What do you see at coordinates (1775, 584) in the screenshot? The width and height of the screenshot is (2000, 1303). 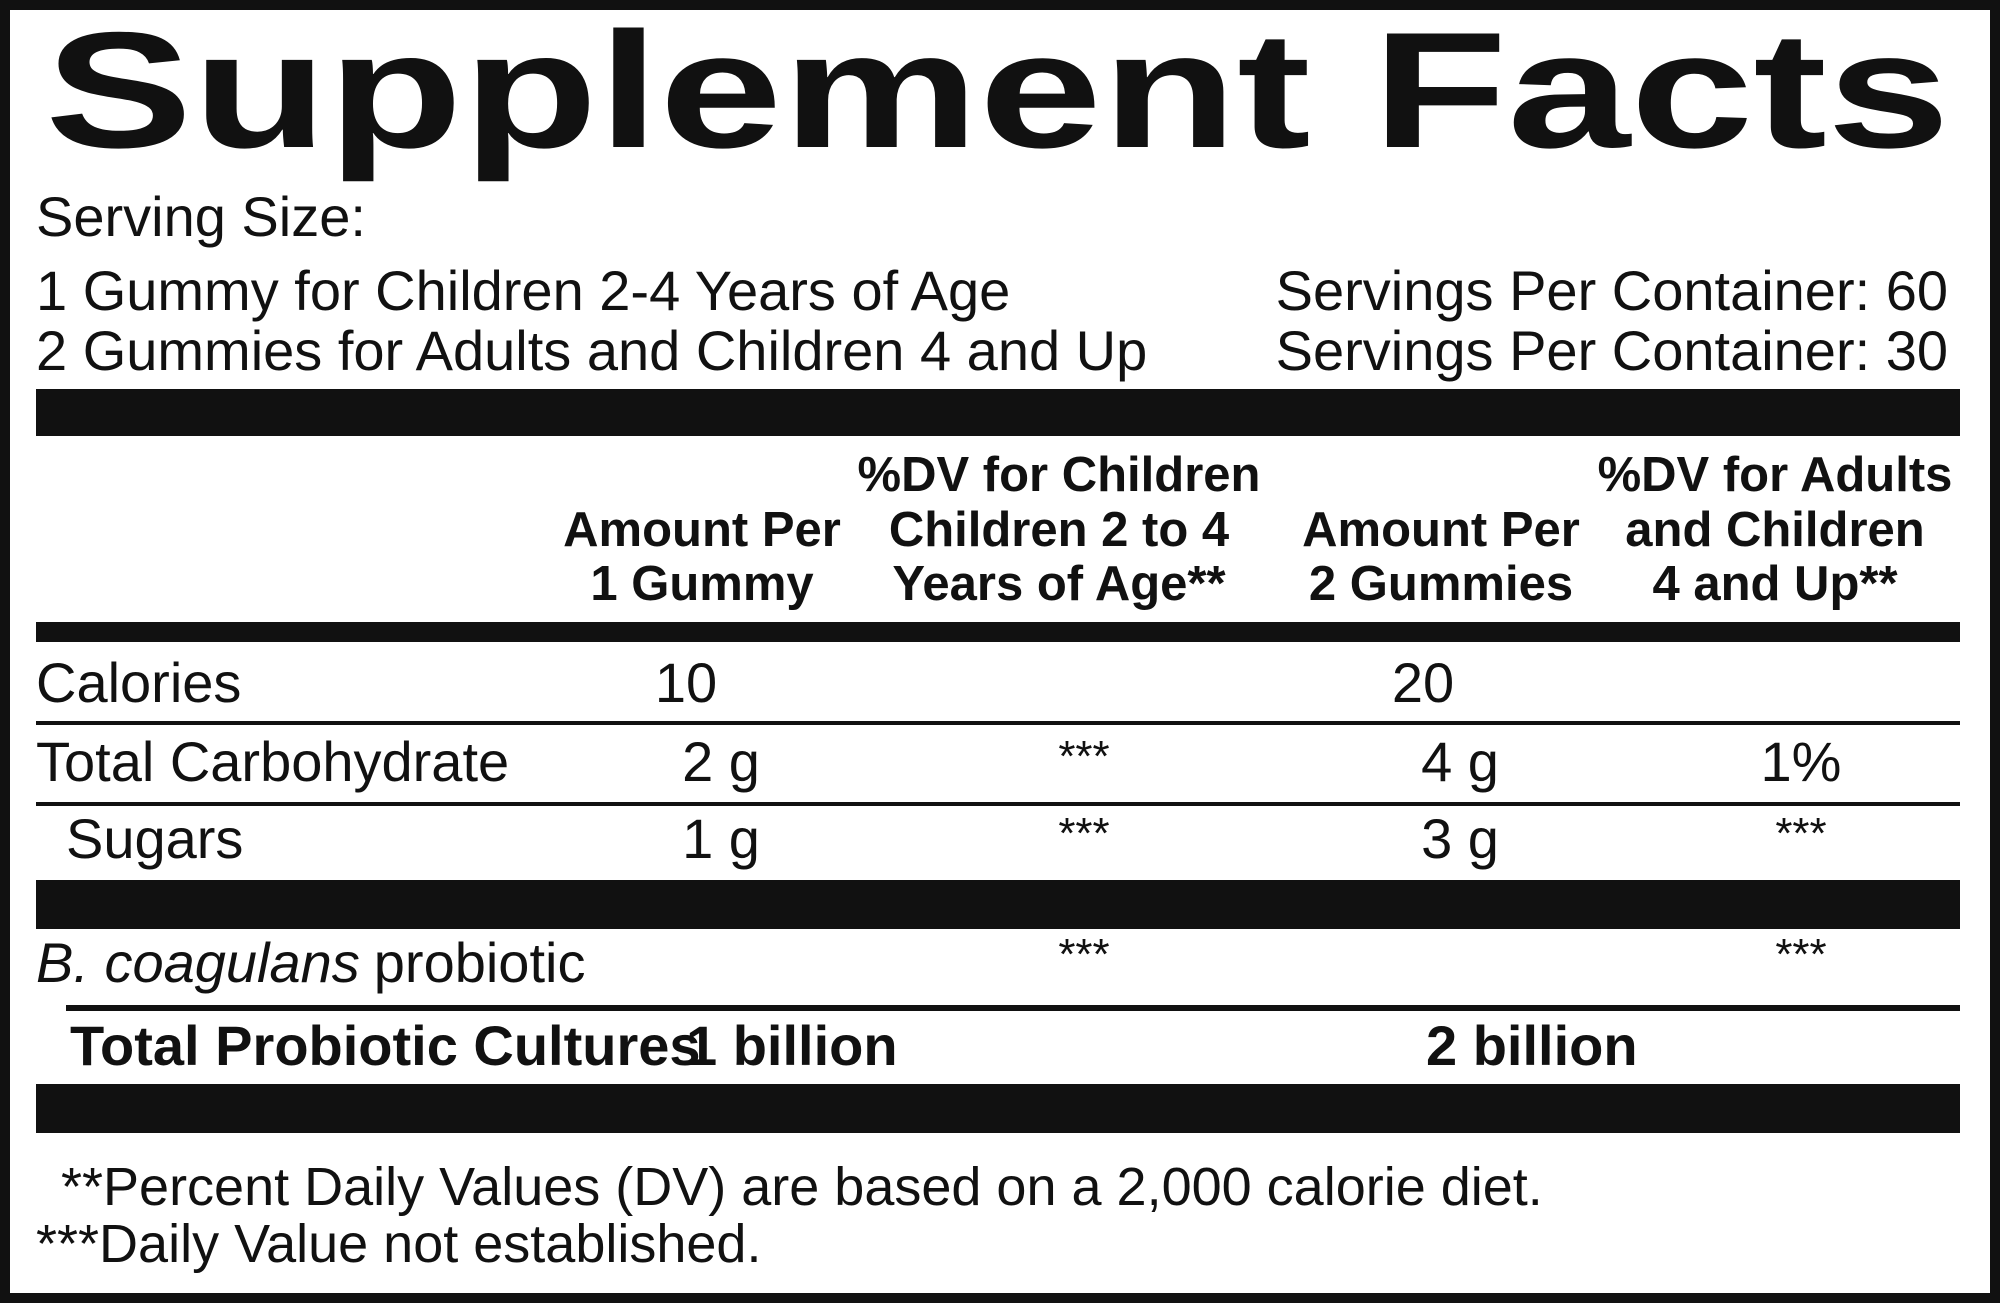 I see `column-header: 4 and Up**` at bounding box center [1775, 584].